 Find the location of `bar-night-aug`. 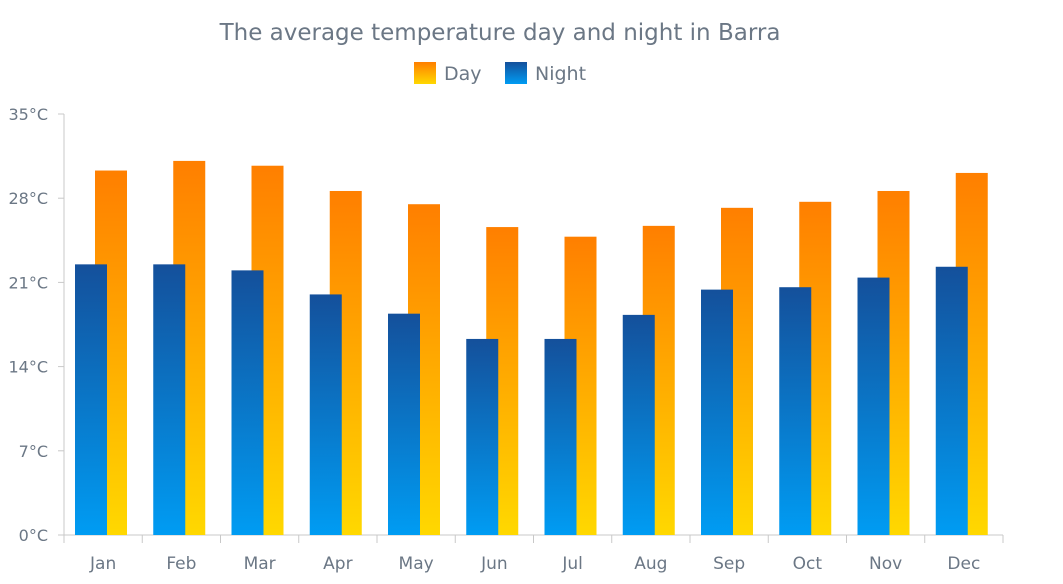

bar-night-aug is located at coordinates (638, 424).